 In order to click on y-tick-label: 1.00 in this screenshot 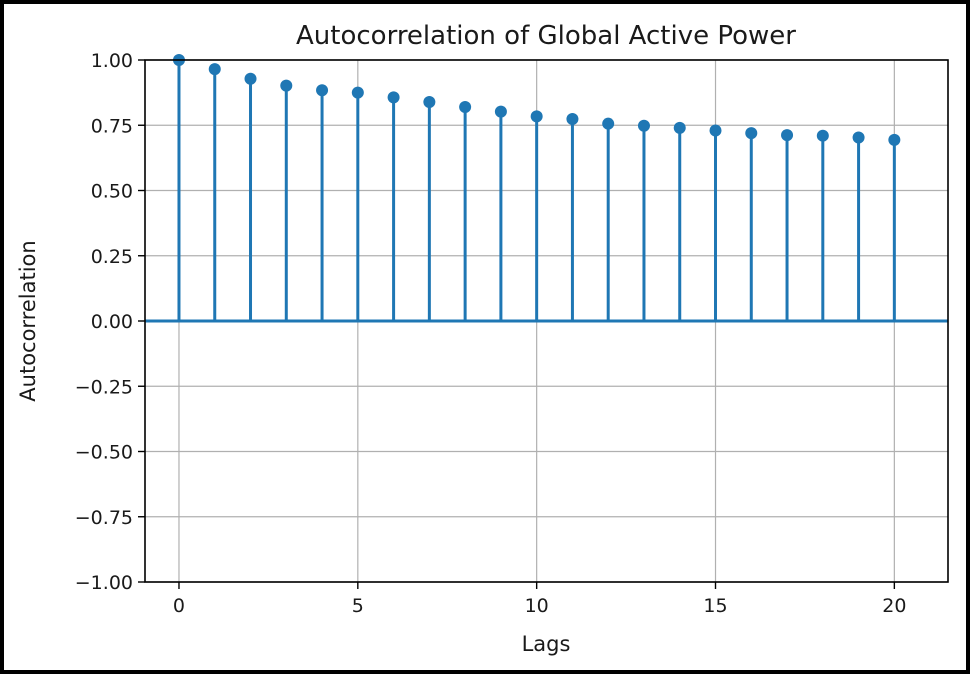, I will do `click(112, 61)`.